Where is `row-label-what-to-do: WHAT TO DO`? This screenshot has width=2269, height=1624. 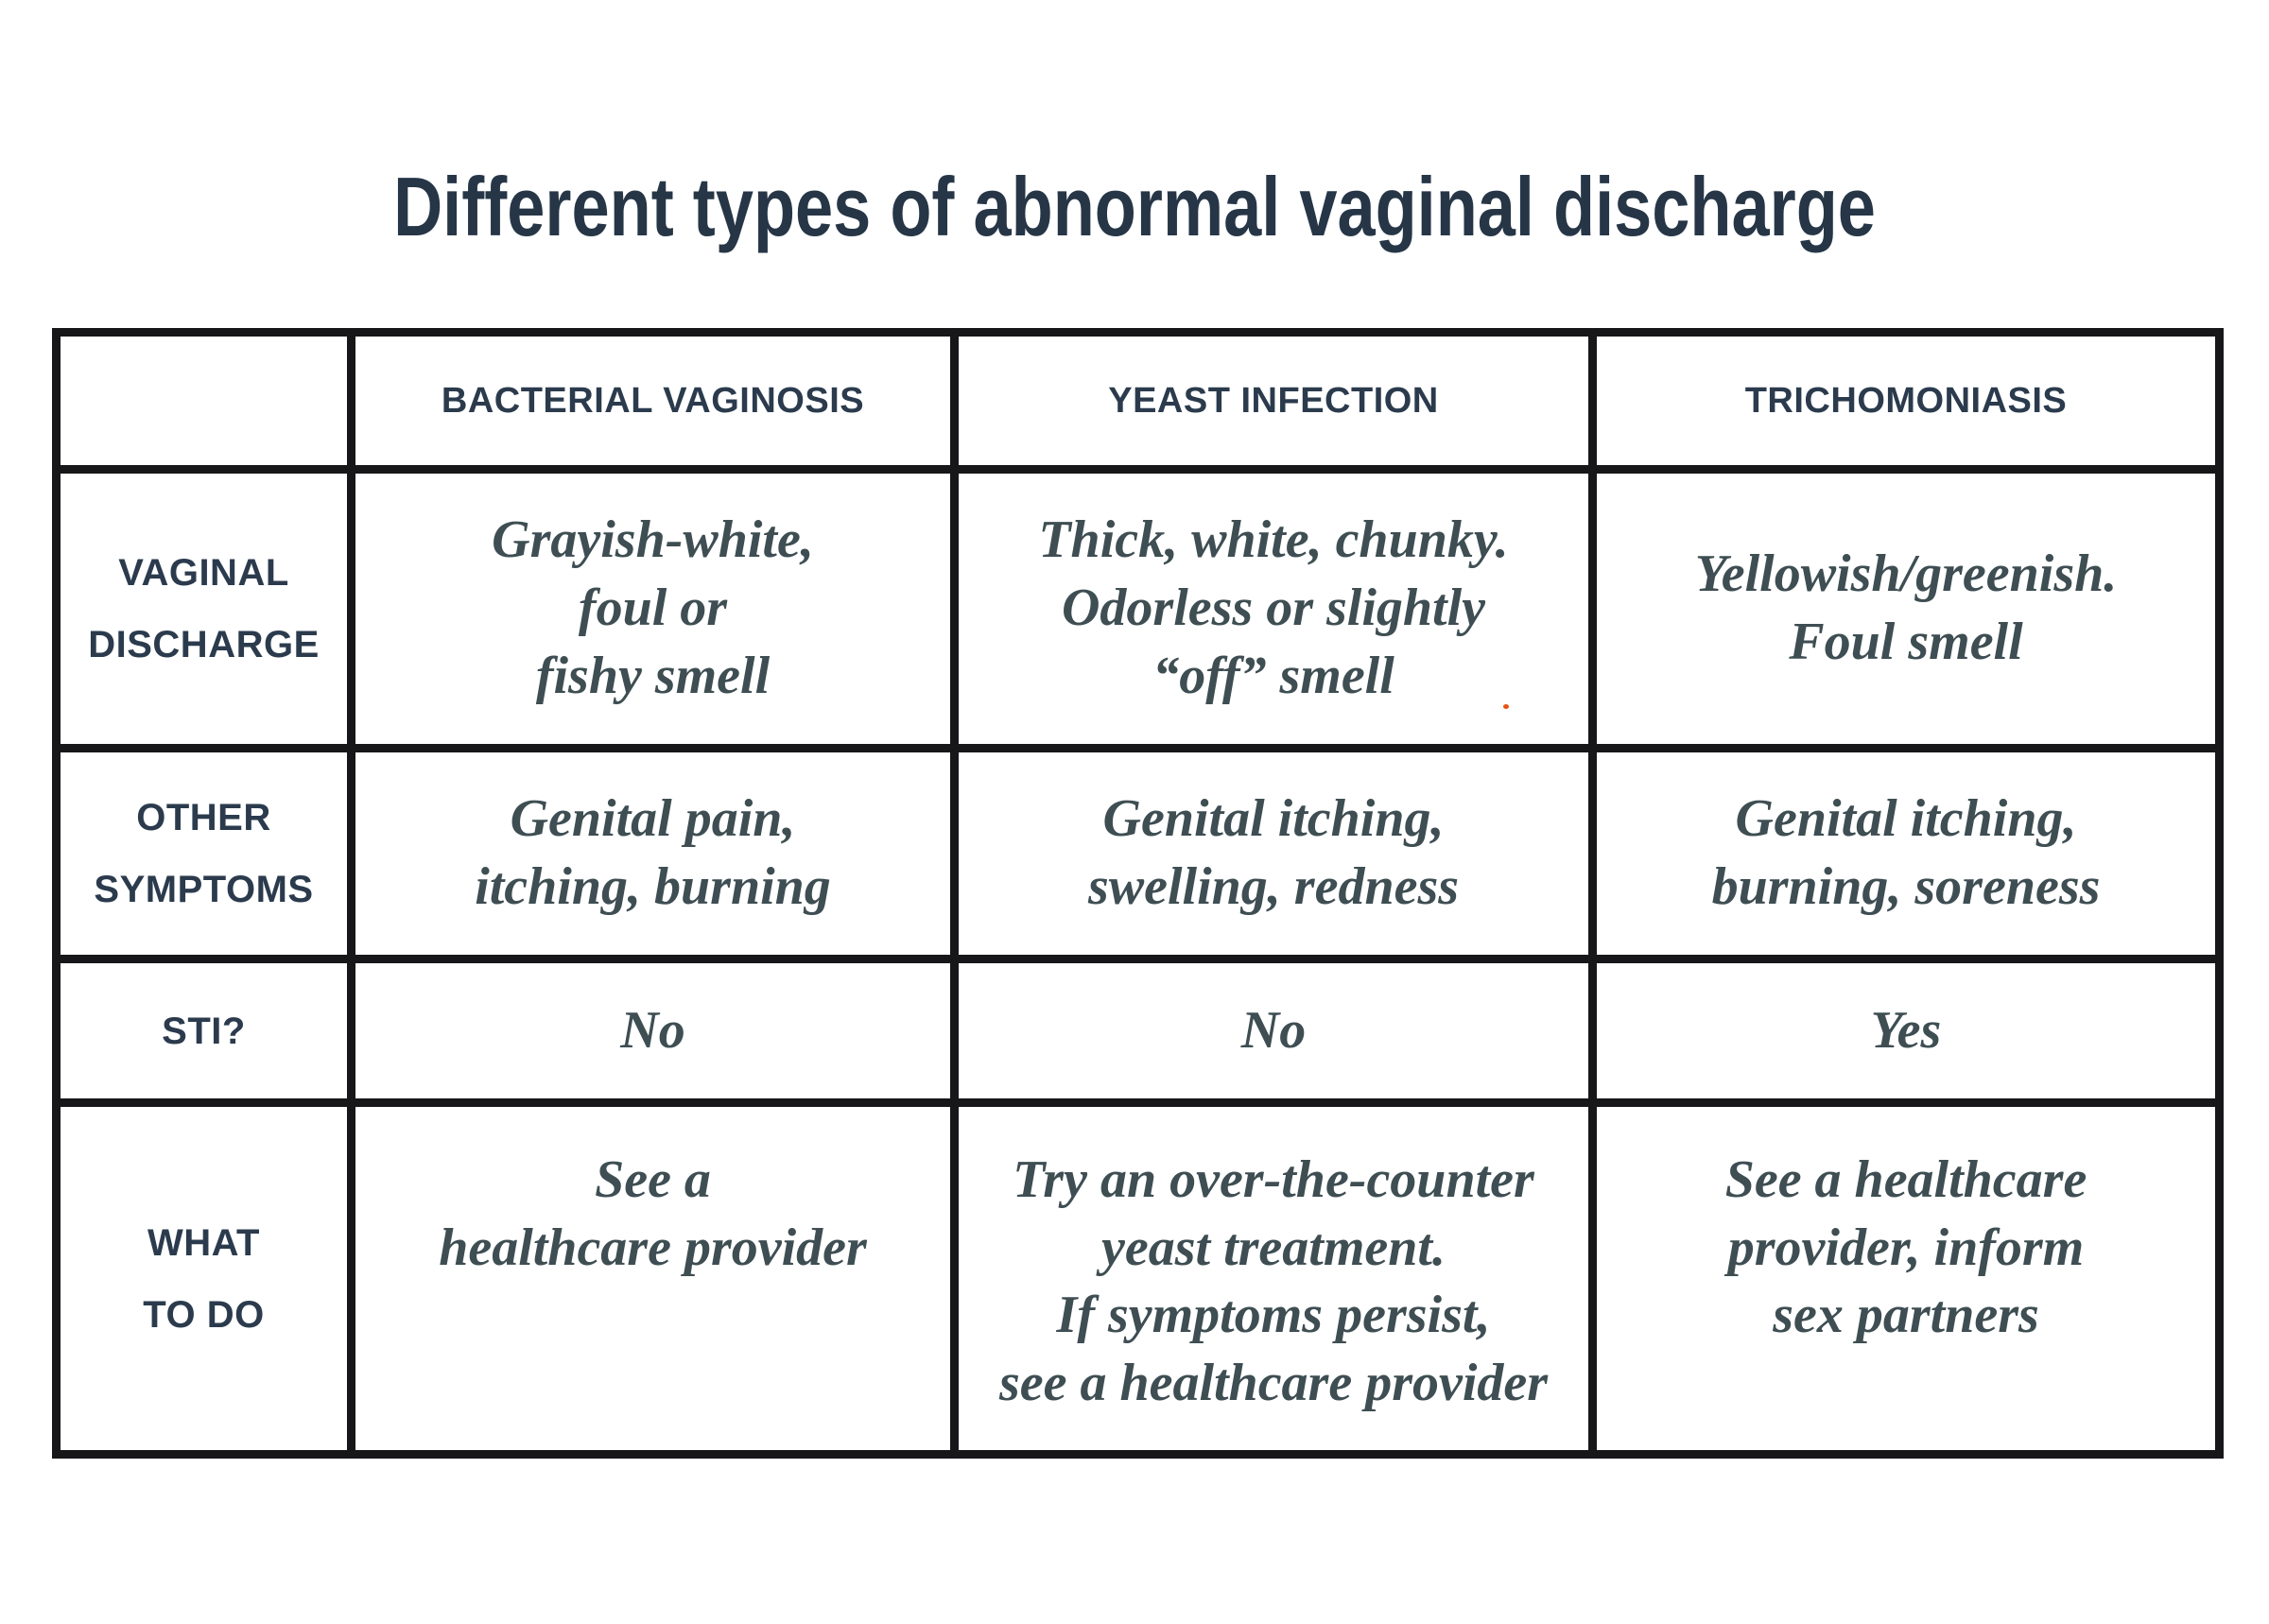
row-label-what-to-do: WHAT TO DO is located at coordinates (204, 1278).